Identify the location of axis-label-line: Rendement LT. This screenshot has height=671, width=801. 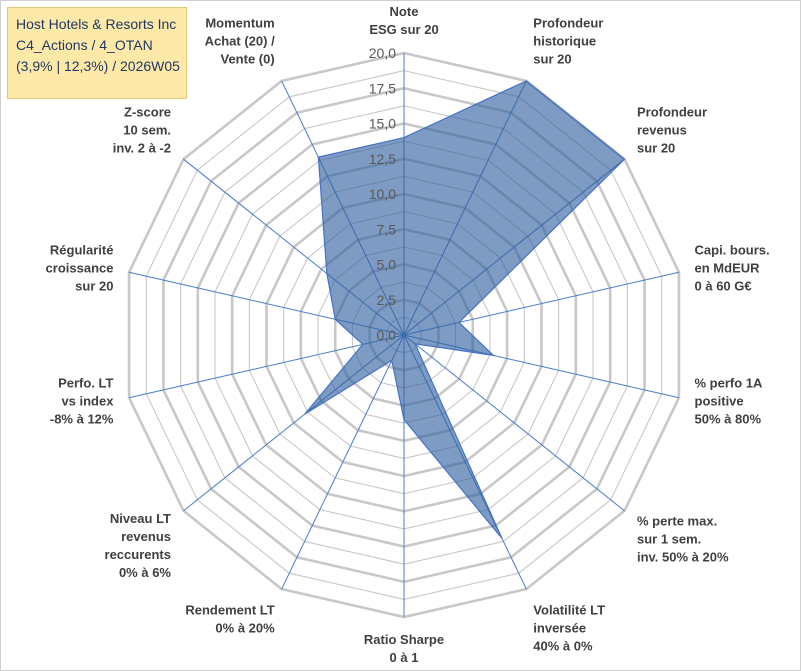
(229, 609).